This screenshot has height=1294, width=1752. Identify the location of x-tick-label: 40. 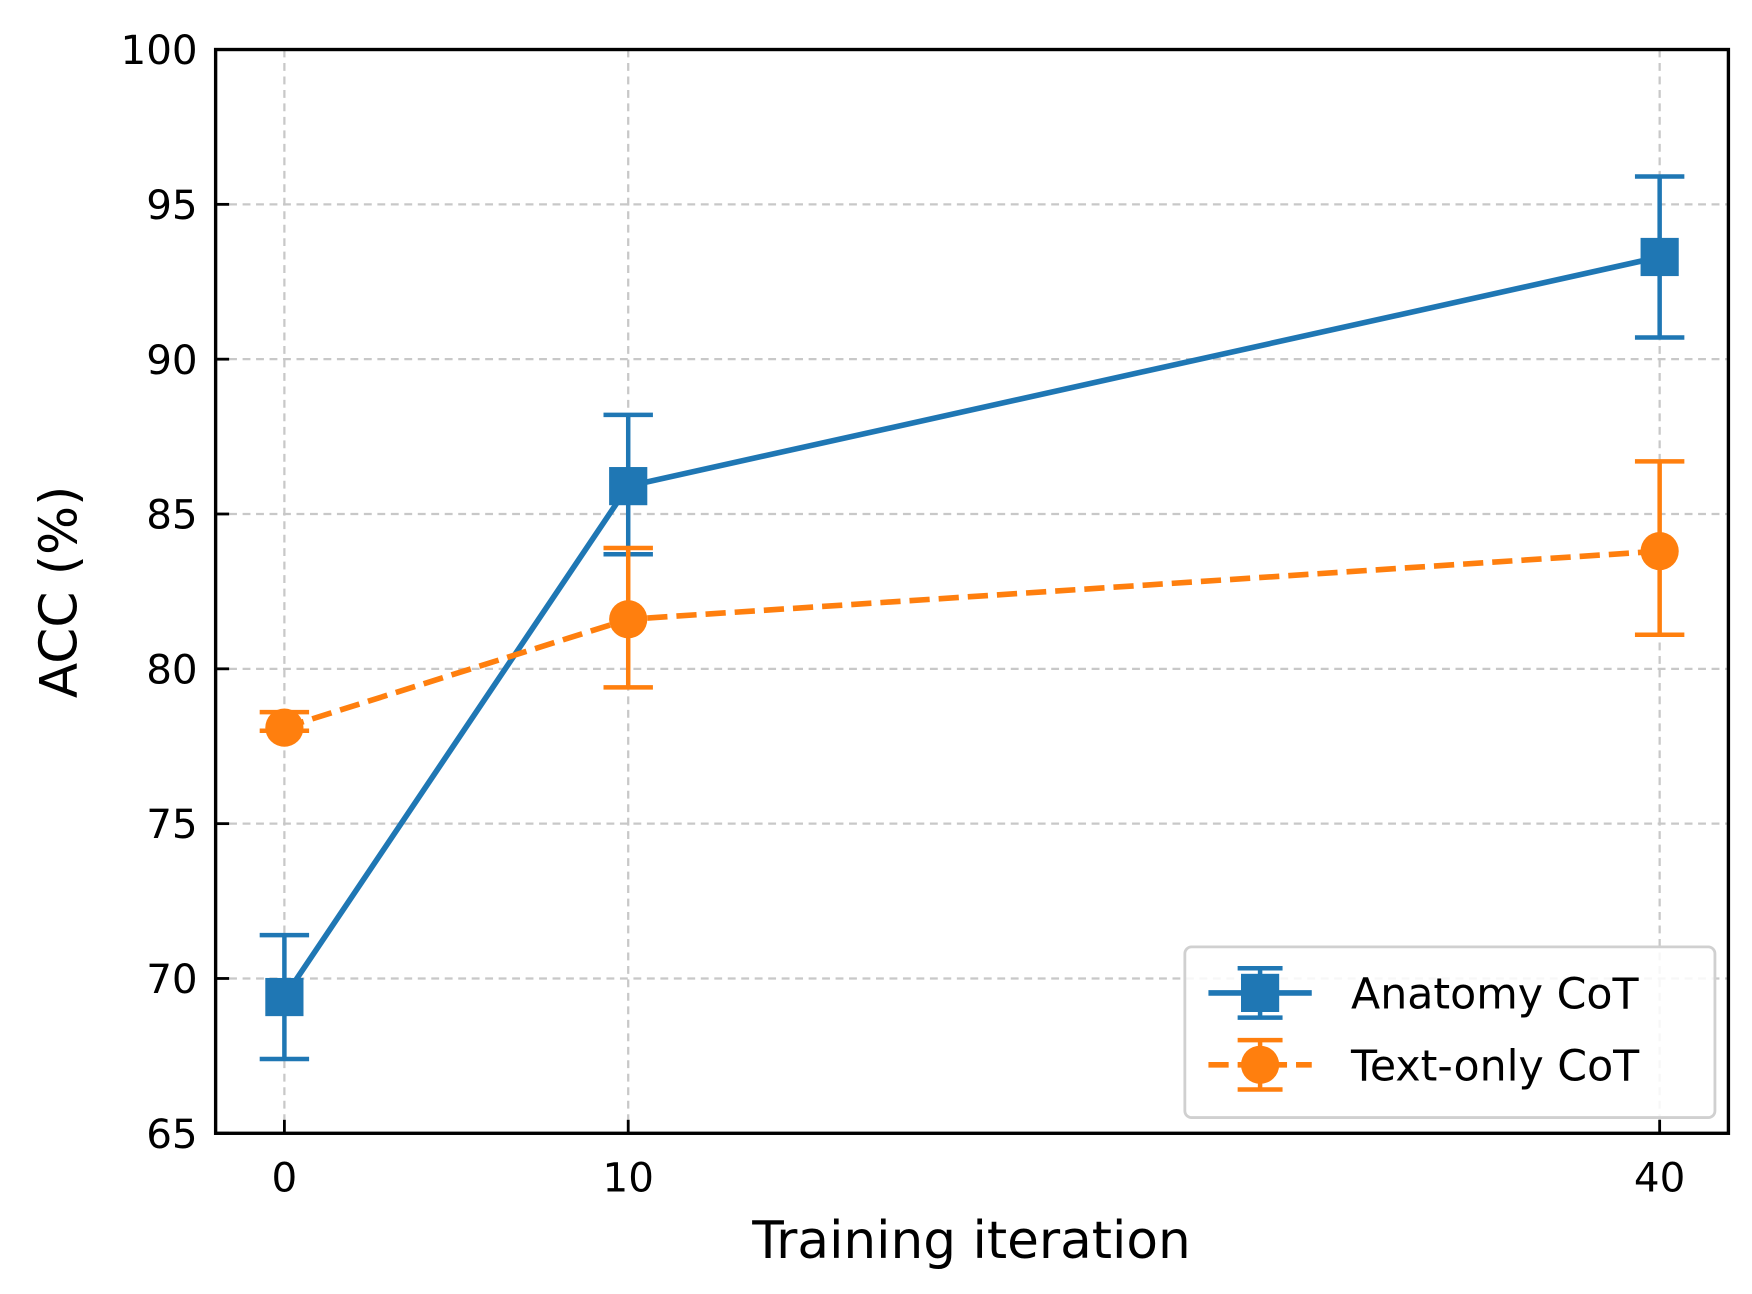
(1659, 1178).